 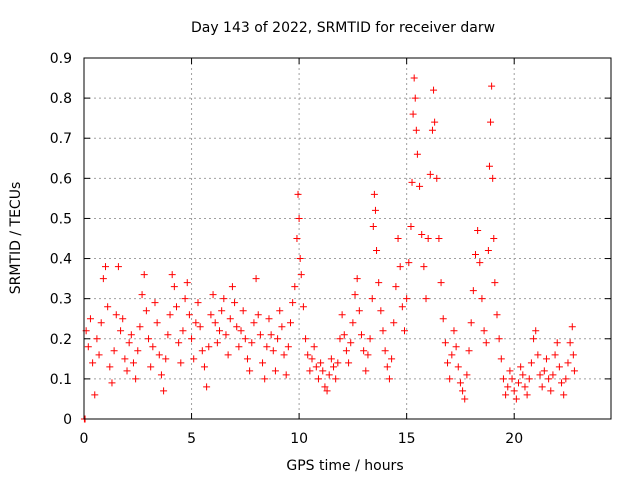 What do you see at coordinates (61, 239) in the screenshot?
I see `y-tick-labels: 0 0.1 0.2 0.3 0.4 0.5 0.6 0.7 0.8 0.9` at bounding box center [61, 239].